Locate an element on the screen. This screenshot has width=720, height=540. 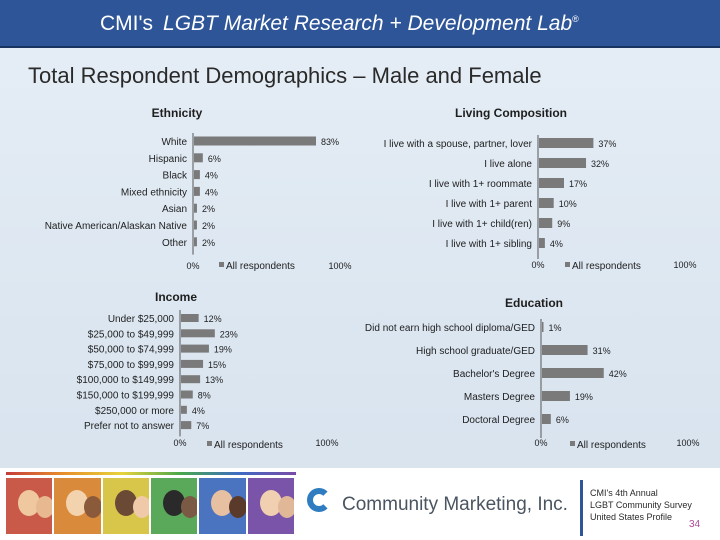
survey-line: United States Profile is located at coordinates (631, 517).